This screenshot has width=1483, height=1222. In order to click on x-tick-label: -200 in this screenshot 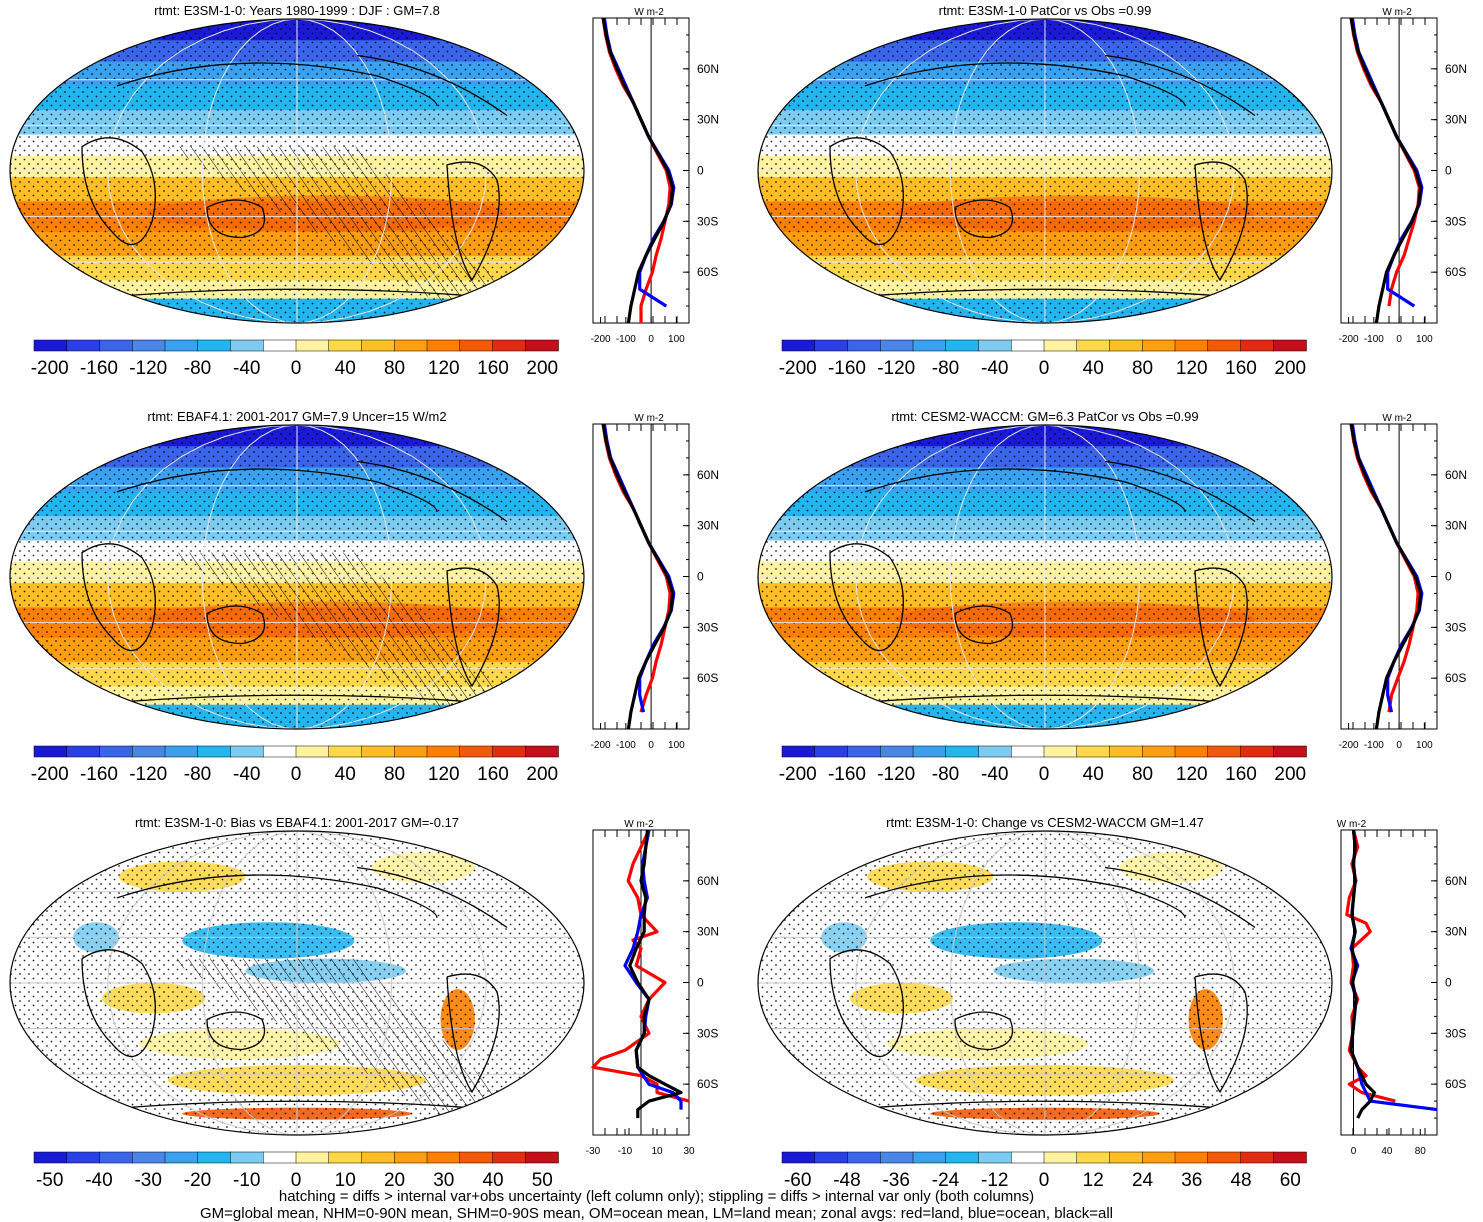, I will do `click(601, 745)`.